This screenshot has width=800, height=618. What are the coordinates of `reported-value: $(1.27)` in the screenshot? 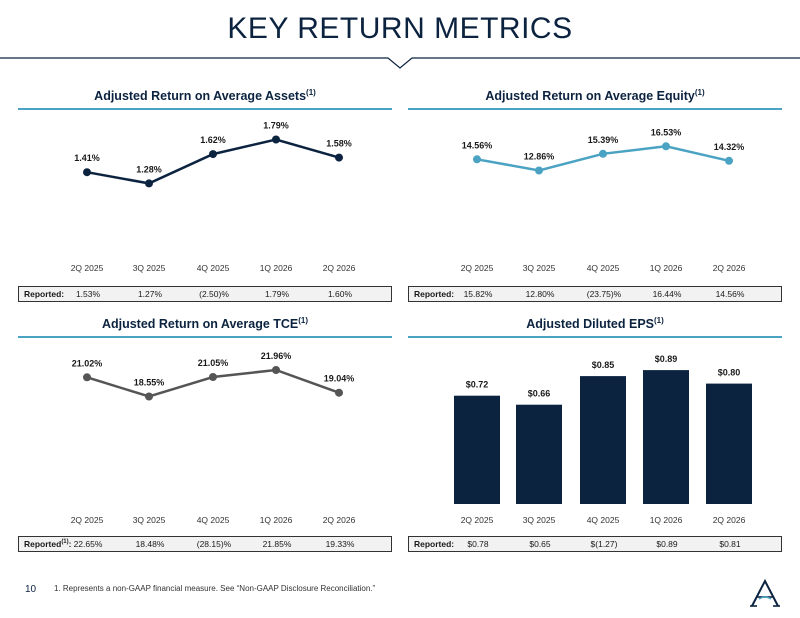 It's located at (604, 544).